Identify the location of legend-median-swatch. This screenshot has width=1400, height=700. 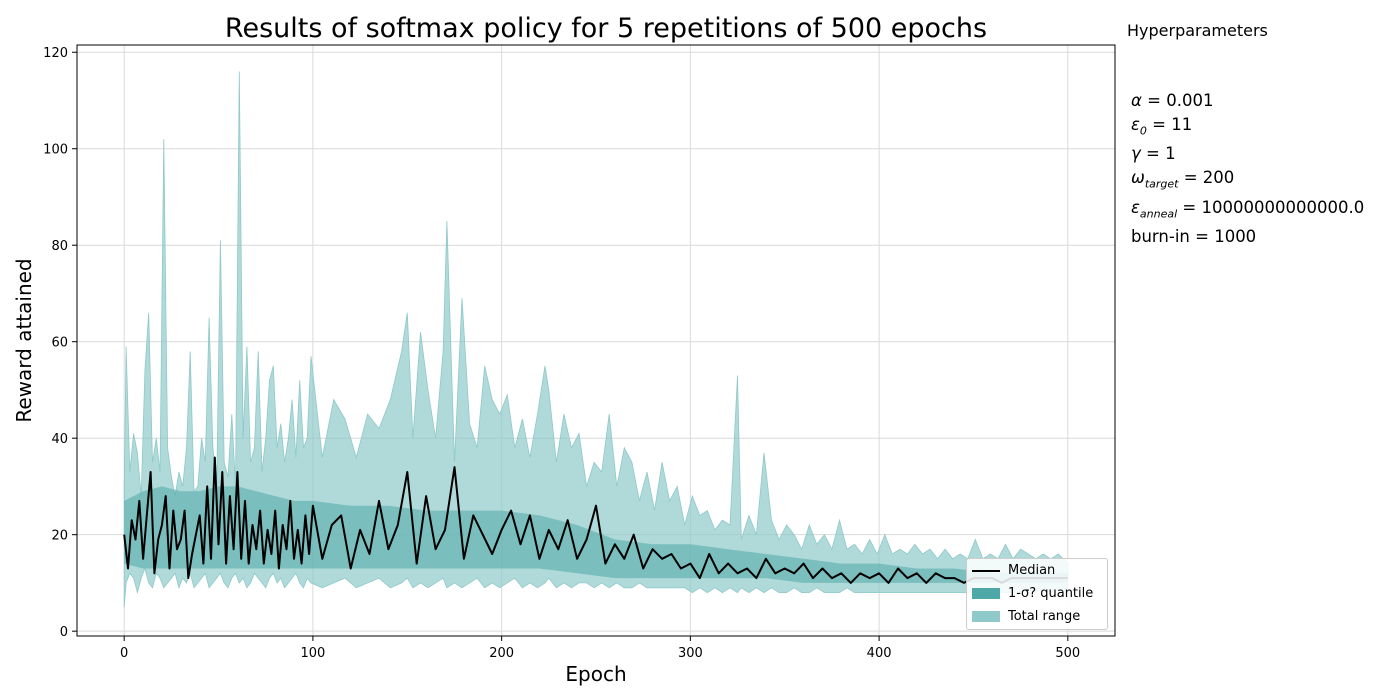
(986, 570).